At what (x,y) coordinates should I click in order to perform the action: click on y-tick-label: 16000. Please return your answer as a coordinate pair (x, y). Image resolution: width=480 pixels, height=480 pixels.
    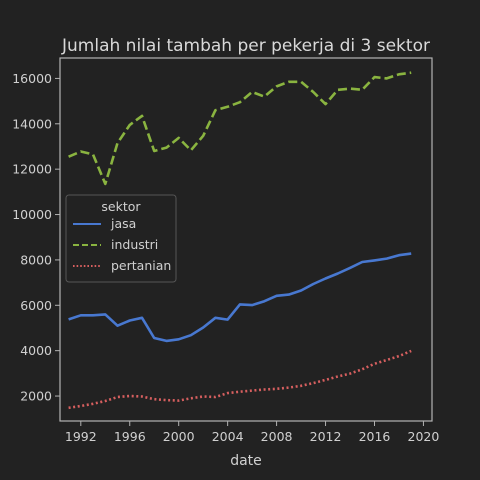
    Looking at the image, I should click on (32, 78).